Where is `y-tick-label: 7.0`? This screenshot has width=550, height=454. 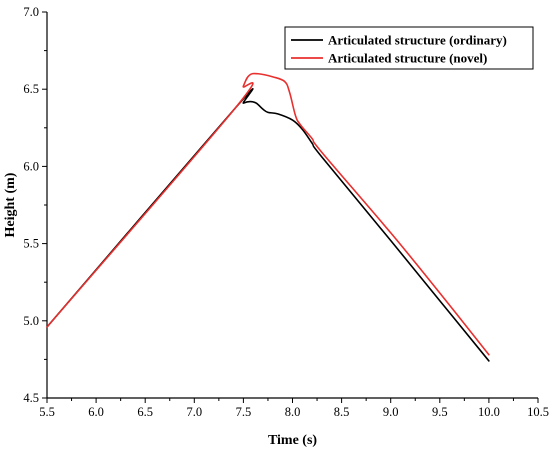
y-tick-label: 7.0 is located at coordinates (31, 12).